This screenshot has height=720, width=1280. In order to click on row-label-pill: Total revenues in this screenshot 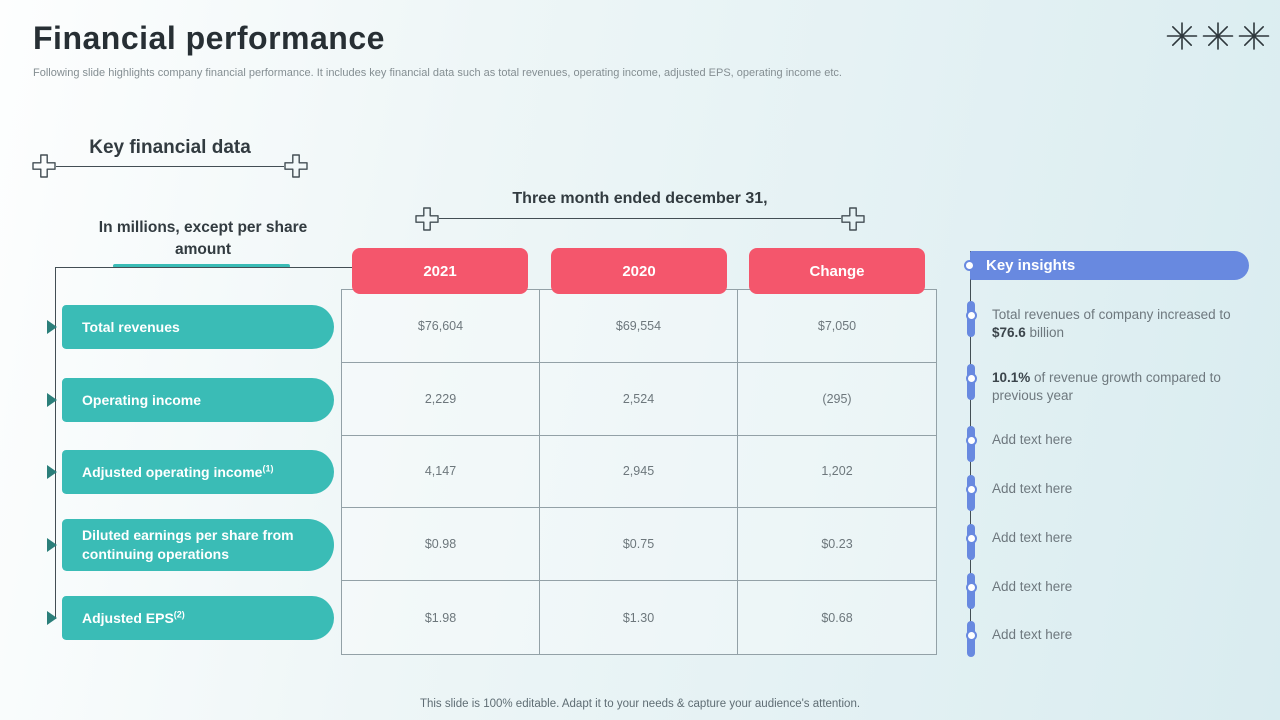, I will do `click(198, 327)`.